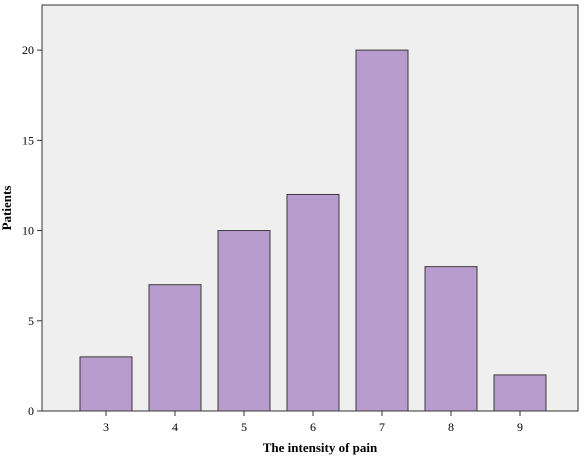 The width and height of the screenshot is (584, 461). I want to click on x-tick-label: 8, so click(451, 427).